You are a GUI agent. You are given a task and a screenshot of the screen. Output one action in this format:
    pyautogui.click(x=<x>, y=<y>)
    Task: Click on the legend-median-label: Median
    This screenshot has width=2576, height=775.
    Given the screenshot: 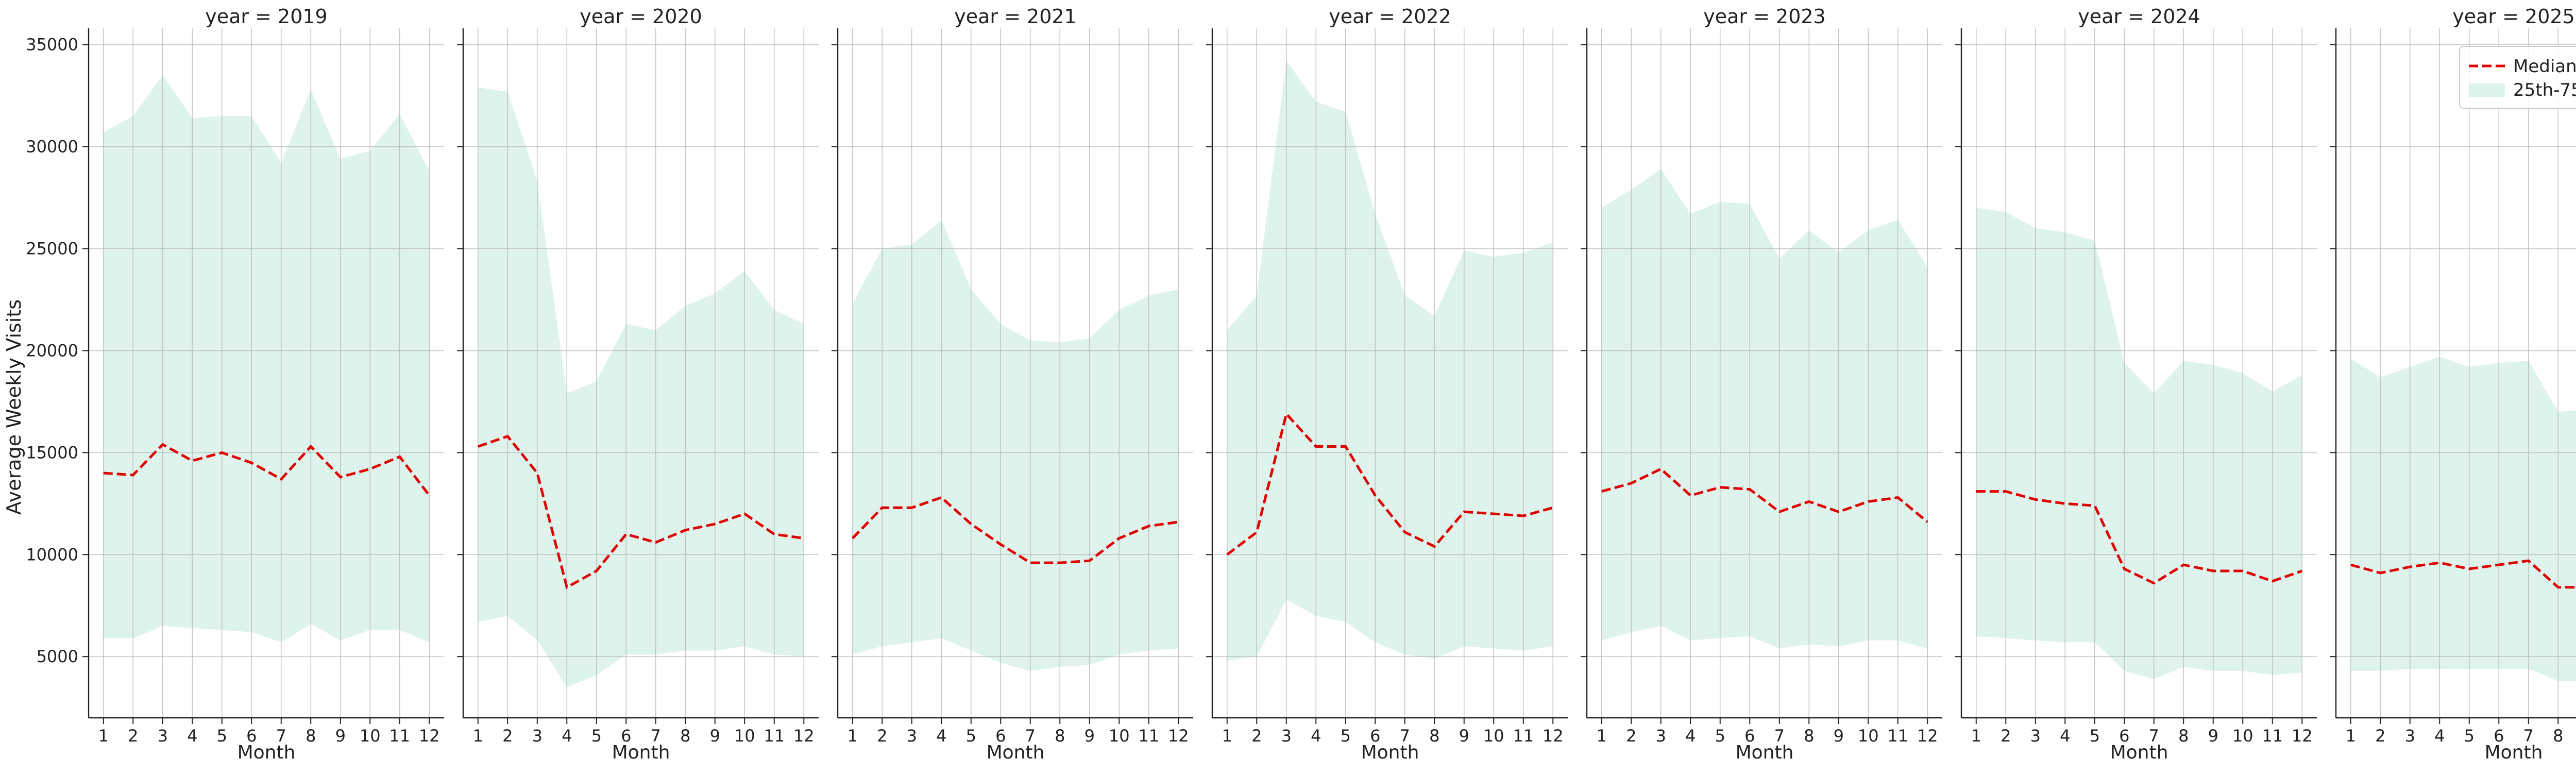 What is the action you would take?
    pyautogui.click(x=2544, y=66)
    